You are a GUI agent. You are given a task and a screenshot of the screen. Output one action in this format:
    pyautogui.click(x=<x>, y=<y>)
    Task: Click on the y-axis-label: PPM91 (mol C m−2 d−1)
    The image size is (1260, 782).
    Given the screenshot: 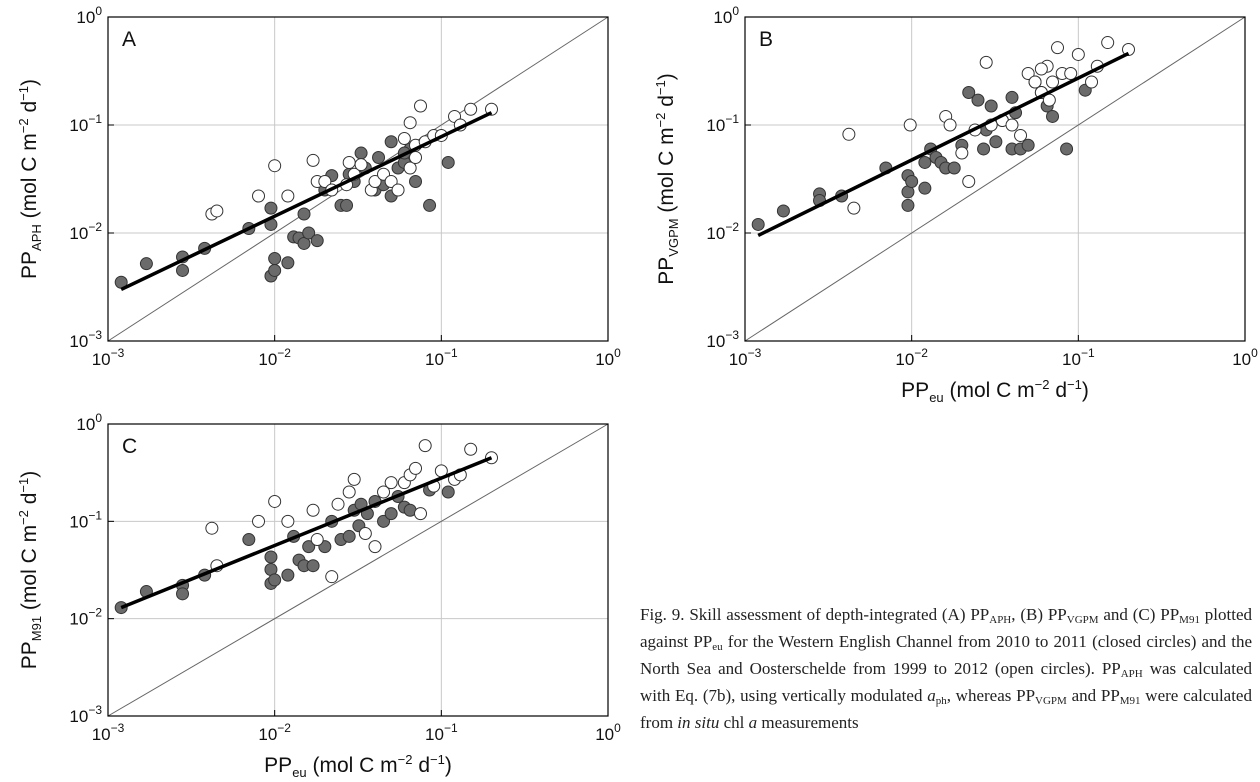 What is the action you would take?
    pyautogui.click(x=30, y=570)
    